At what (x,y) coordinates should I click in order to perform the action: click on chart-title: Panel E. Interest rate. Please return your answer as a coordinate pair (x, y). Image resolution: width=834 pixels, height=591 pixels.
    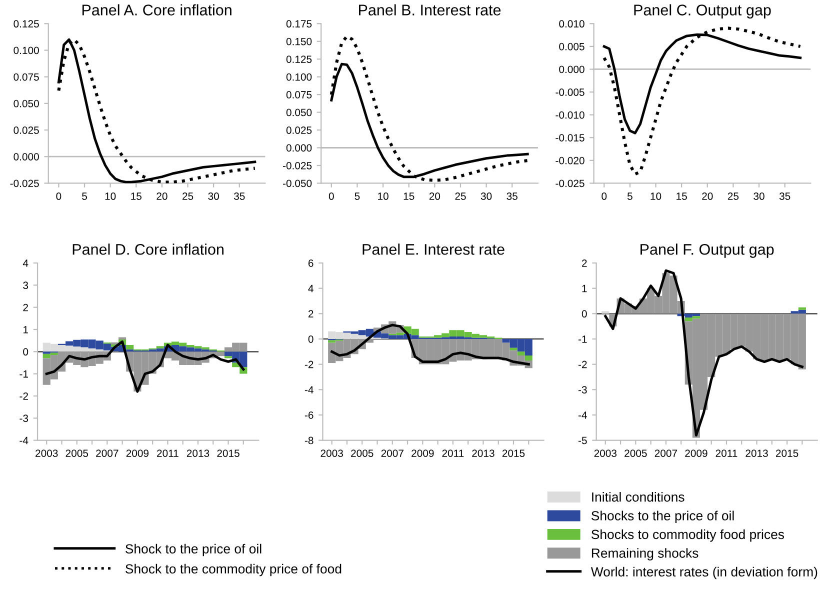
    Looking at the image, I should click on (433, 249).